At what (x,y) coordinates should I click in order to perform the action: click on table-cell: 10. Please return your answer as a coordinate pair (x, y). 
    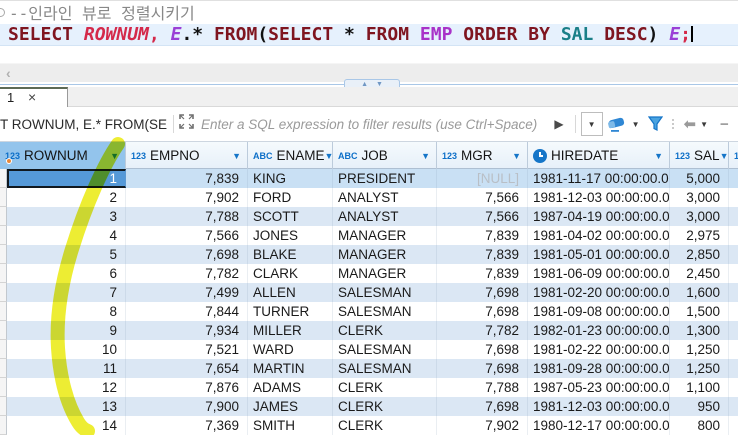
    Looking at the image, I should click on (66, 349).